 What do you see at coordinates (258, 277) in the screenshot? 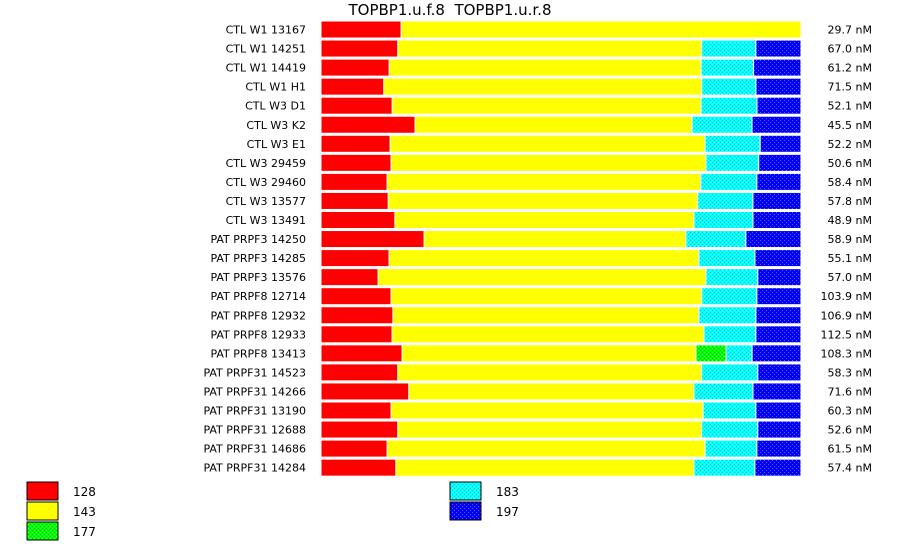
I see `row-label: PAT PRPF3 13576` at bounding box center [258, 277].